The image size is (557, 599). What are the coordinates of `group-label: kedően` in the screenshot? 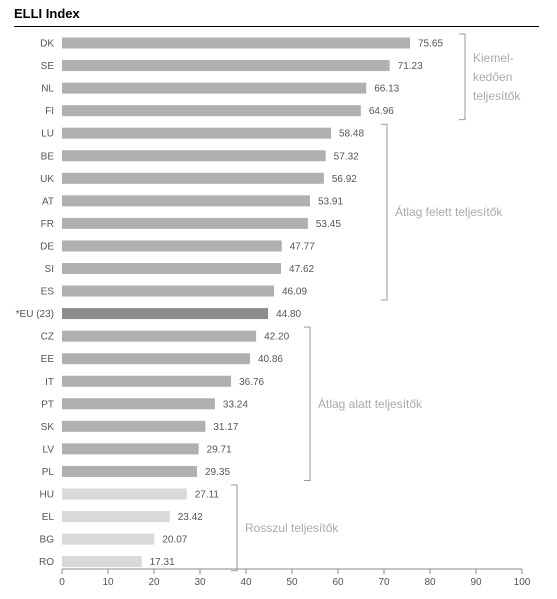 It's located at (492, 77).